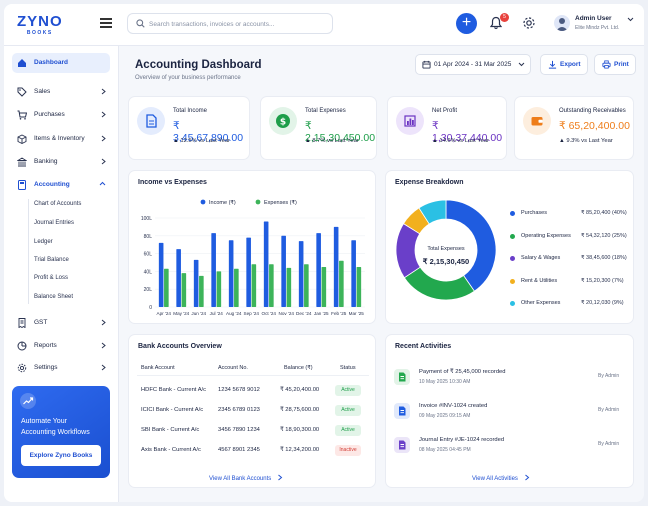 This screenshot has width=648, height=506. I want to click on add-button: +, so click(466, 23).